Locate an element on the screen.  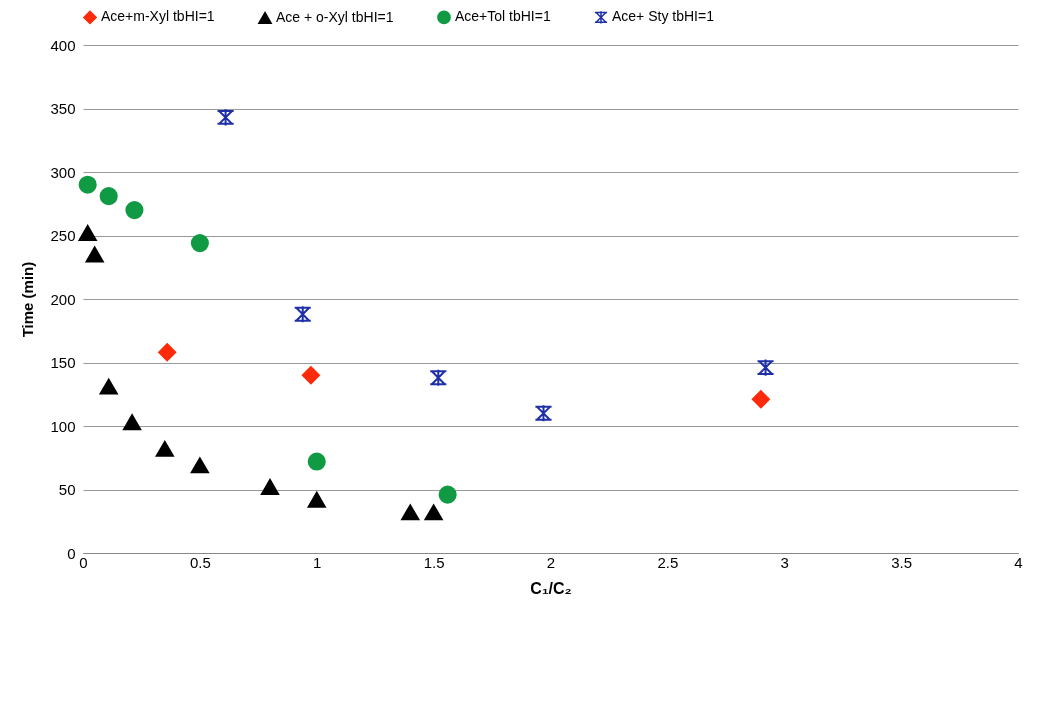
x-tick-label: 2 is located at coordinates (551, 562).